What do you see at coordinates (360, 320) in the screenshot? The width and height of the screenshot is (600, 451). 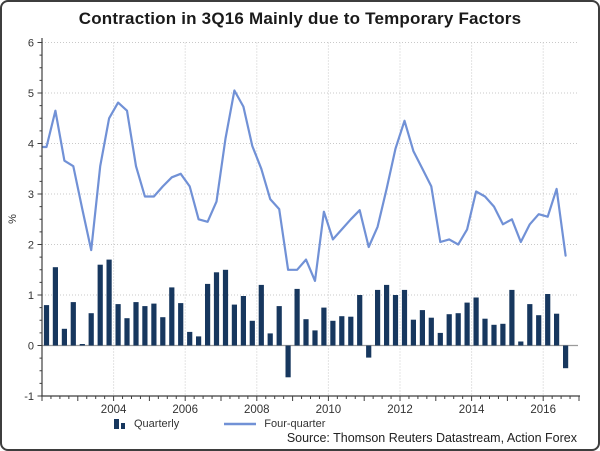 I see `bar-2010-Q4` at bounding box center [360, 320].